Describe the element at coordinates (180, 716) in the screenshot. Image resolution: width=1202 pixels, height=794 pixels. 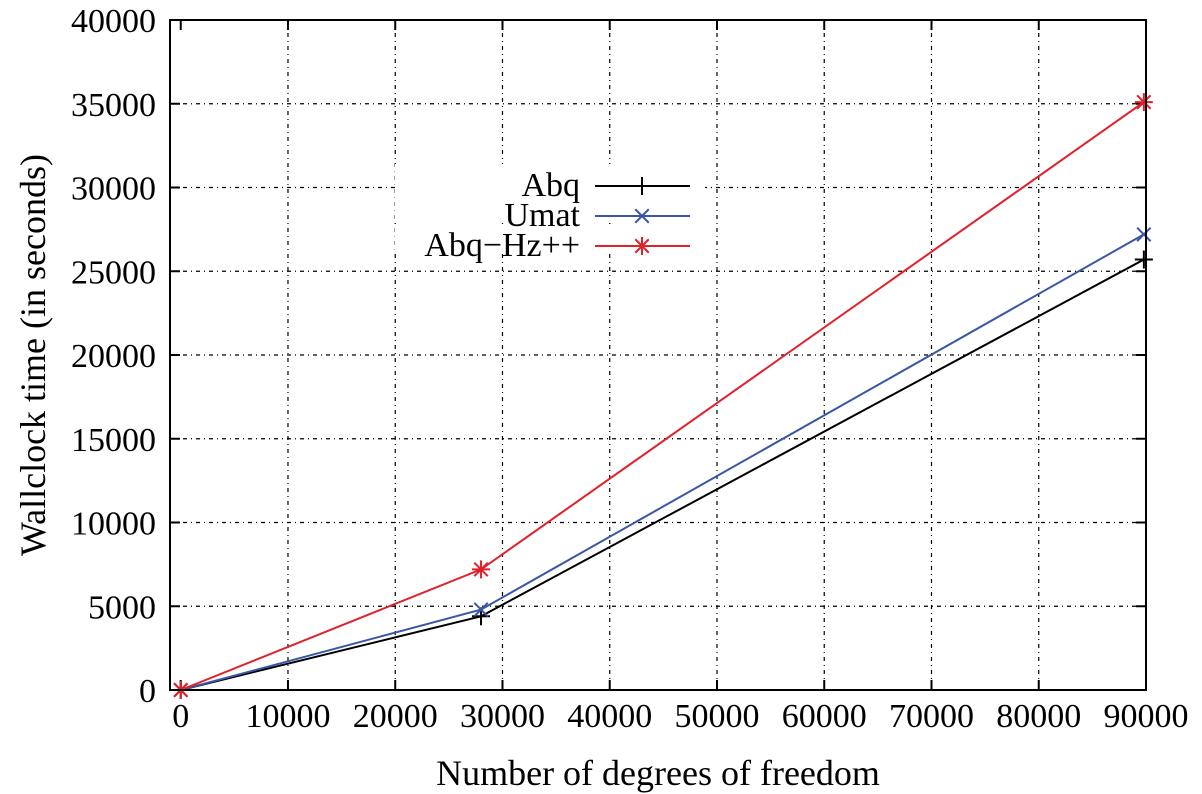
I see `x-tick-label: 0` at that location.